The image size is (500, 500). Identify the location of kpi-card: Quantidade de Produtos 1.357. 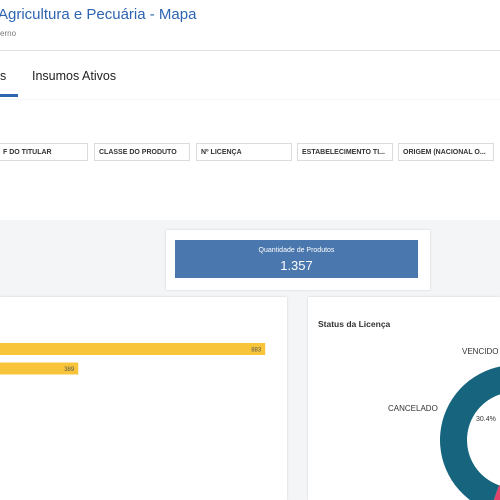
(298, 260).